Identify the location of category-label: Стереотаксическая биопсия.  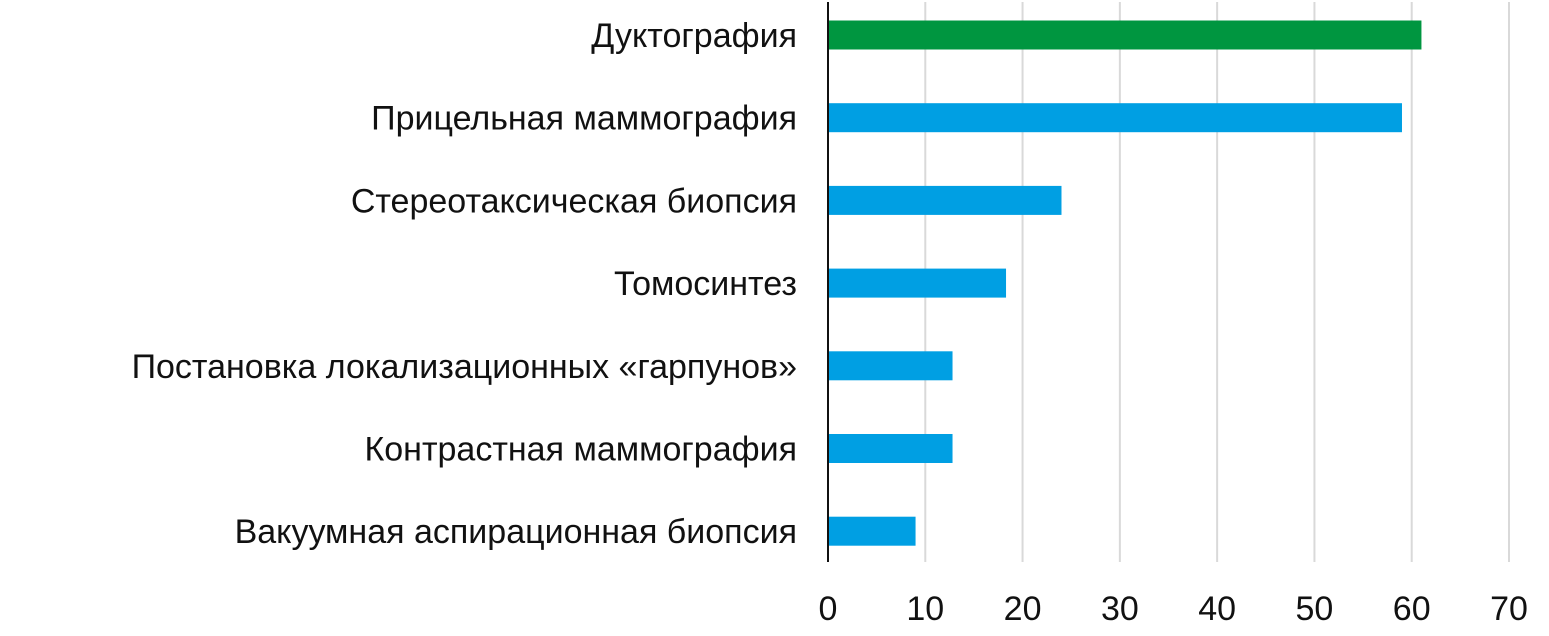
(574, 201).